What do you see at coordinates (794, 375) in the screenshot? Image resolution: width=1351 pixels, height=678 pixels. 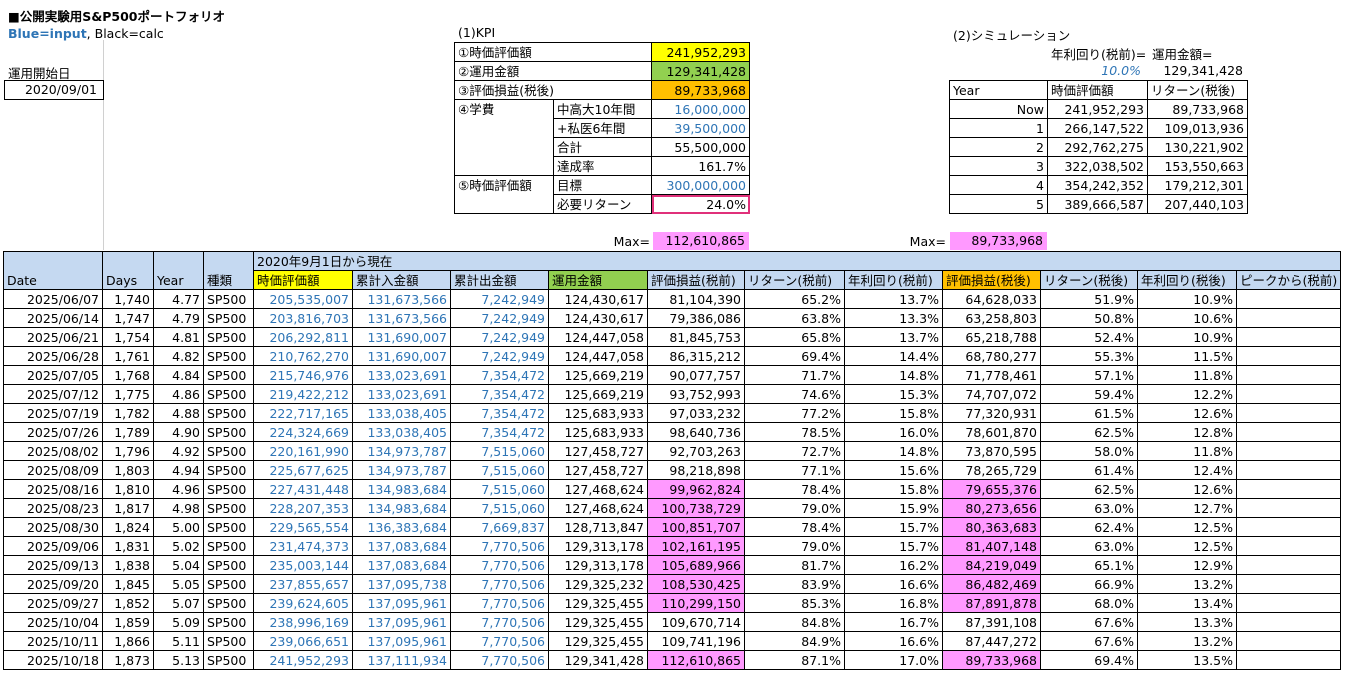 I see `table-cell: 71.7%` at bounding box center [794, 375].